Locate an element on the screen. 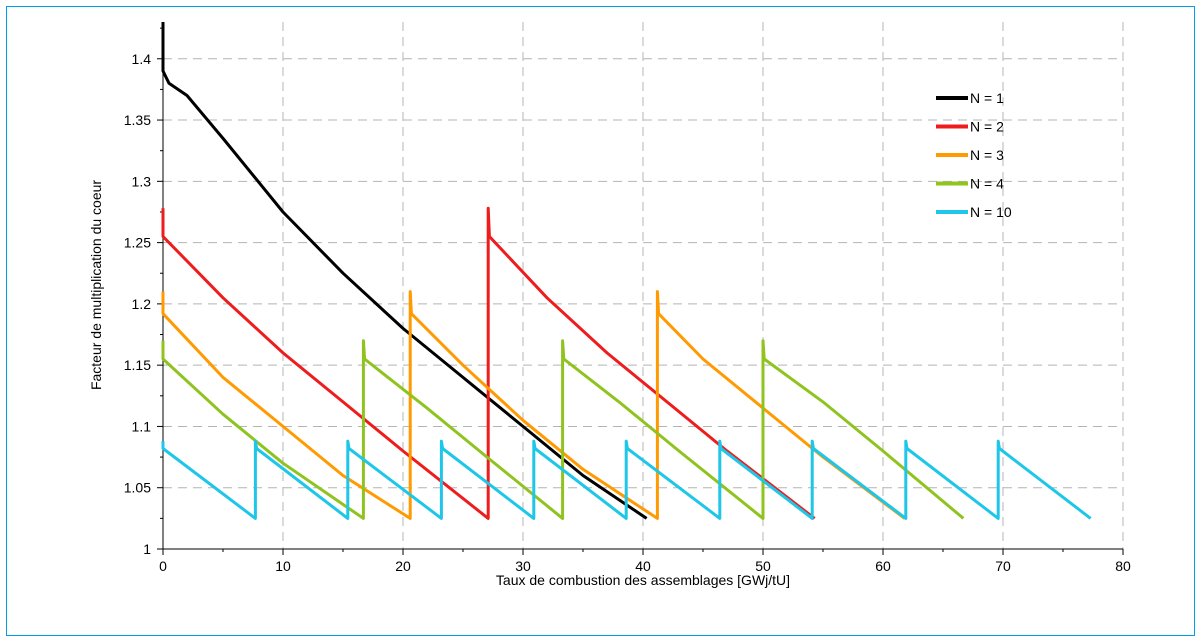  y-tick-label: 1.3 is located at coordinates (142, 181).